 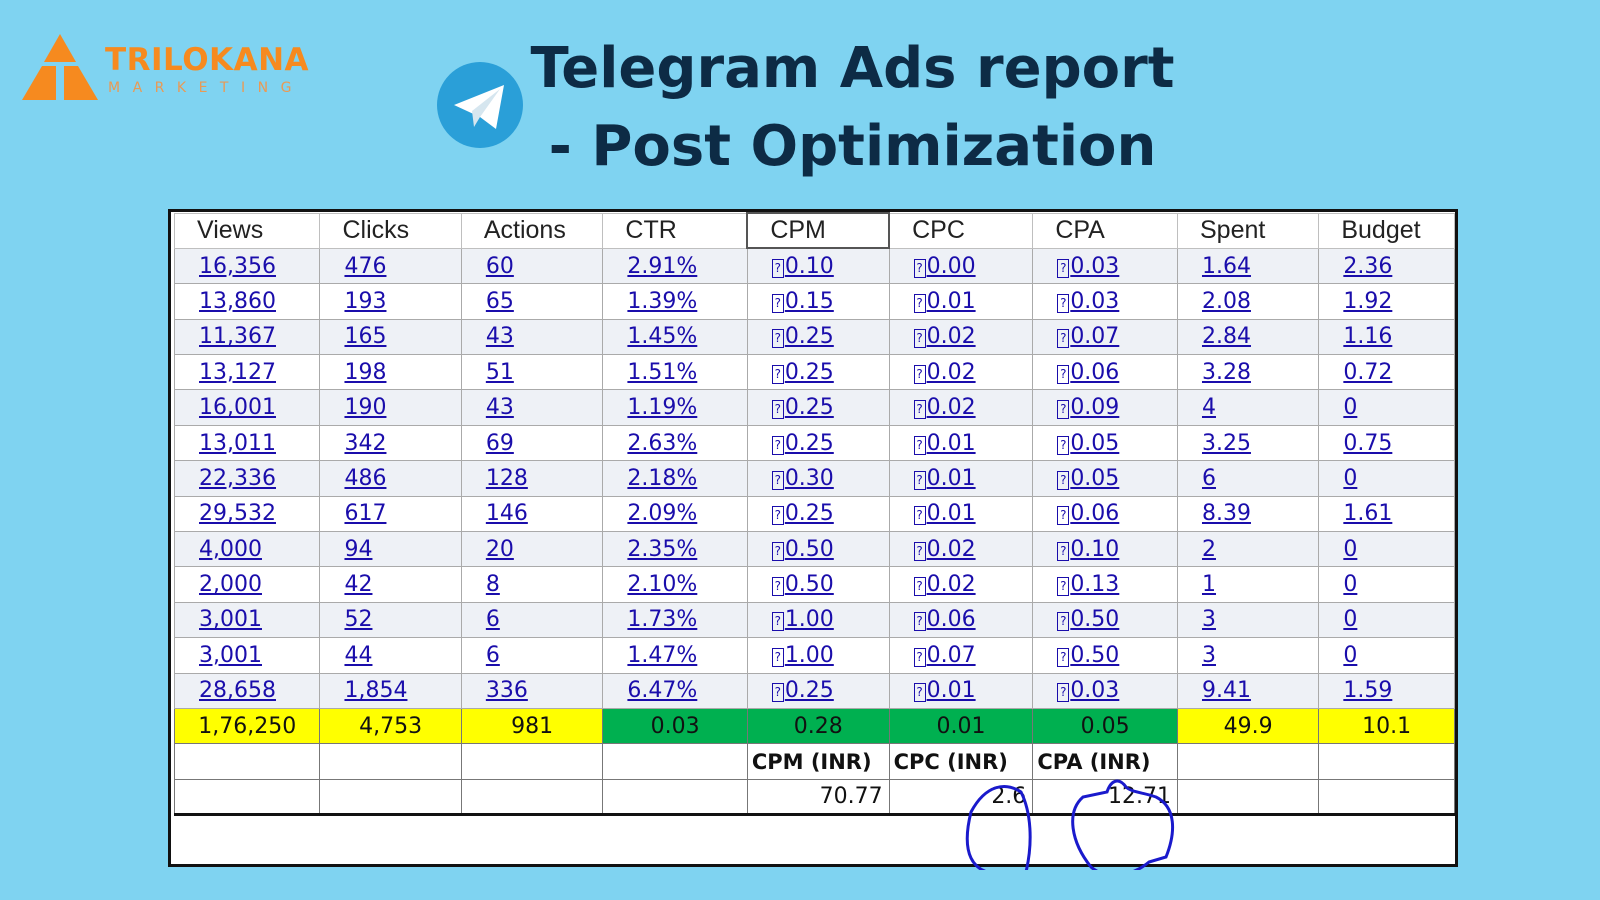 I want to click on cell-link: 2.09%, so click(x=662, y=514).